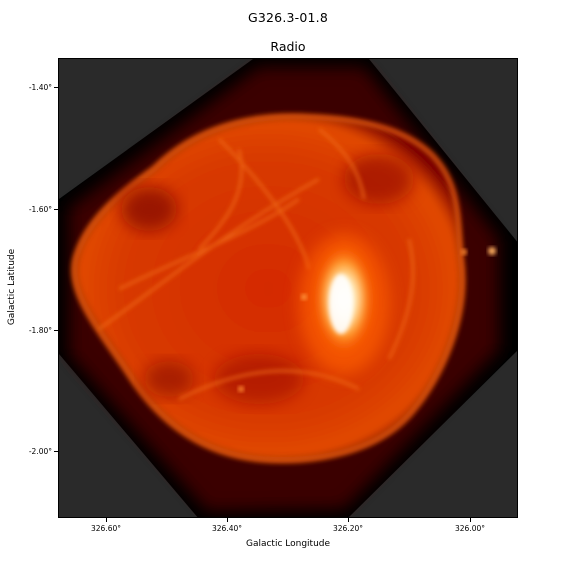  What do you see at coordinates (470, 528) in the screenshot?
I see `xtick-label: 326.00°` at bounding box center [470, 528].